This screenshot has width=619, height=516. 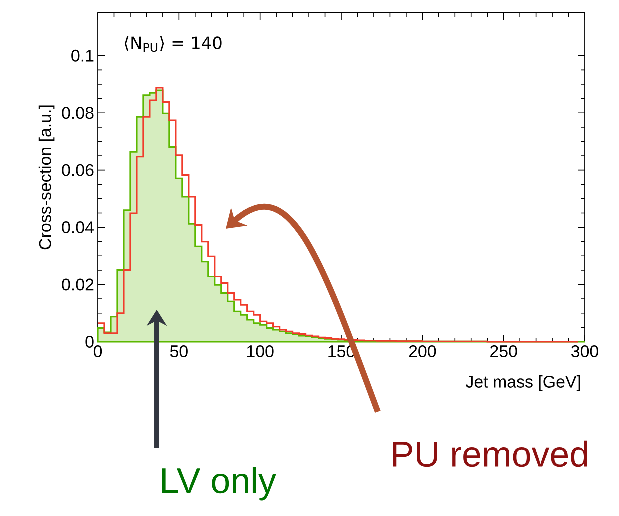 What do you see at coordinates (490, 454) in the screenshot?
I see `text: PU removed` at bounding box center [490, 454].